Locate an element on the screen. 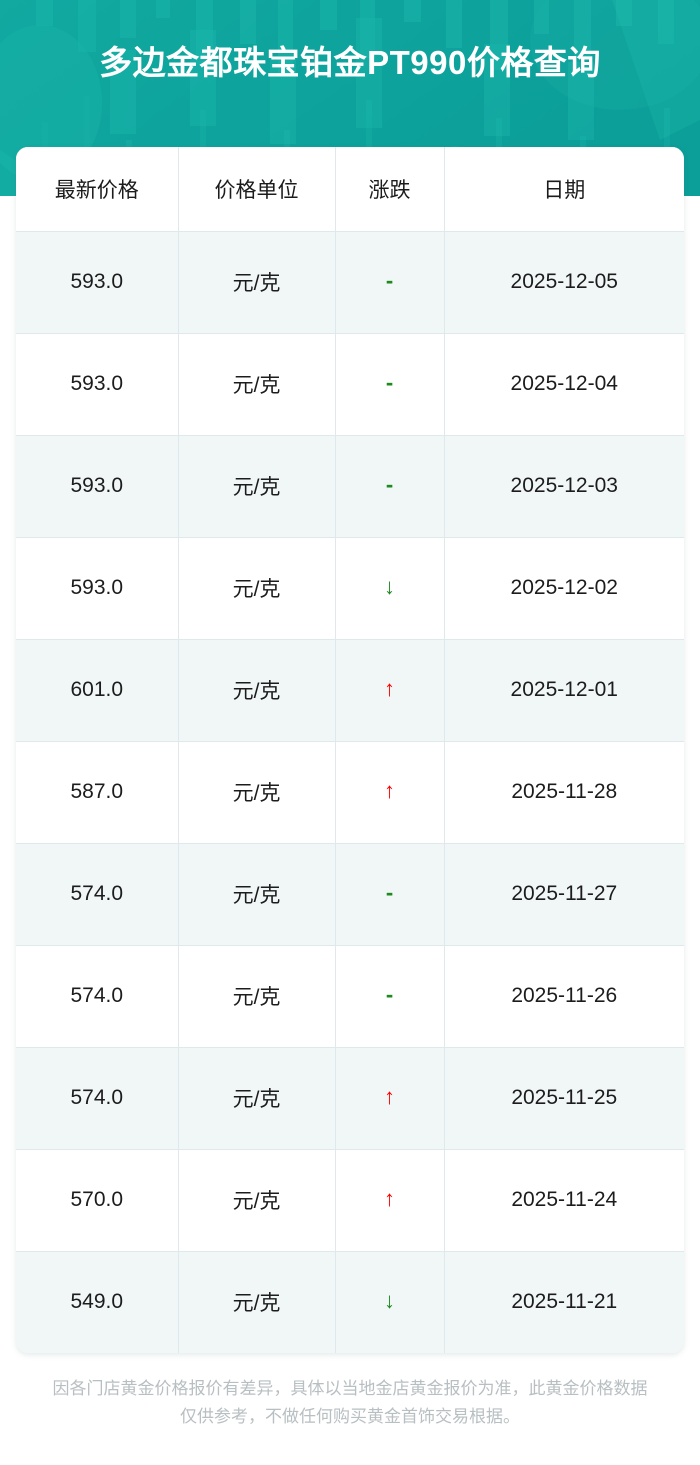  table-header-row: 最新价格 价格单位 涨跌 日期 is located at coordinates (350, 189).